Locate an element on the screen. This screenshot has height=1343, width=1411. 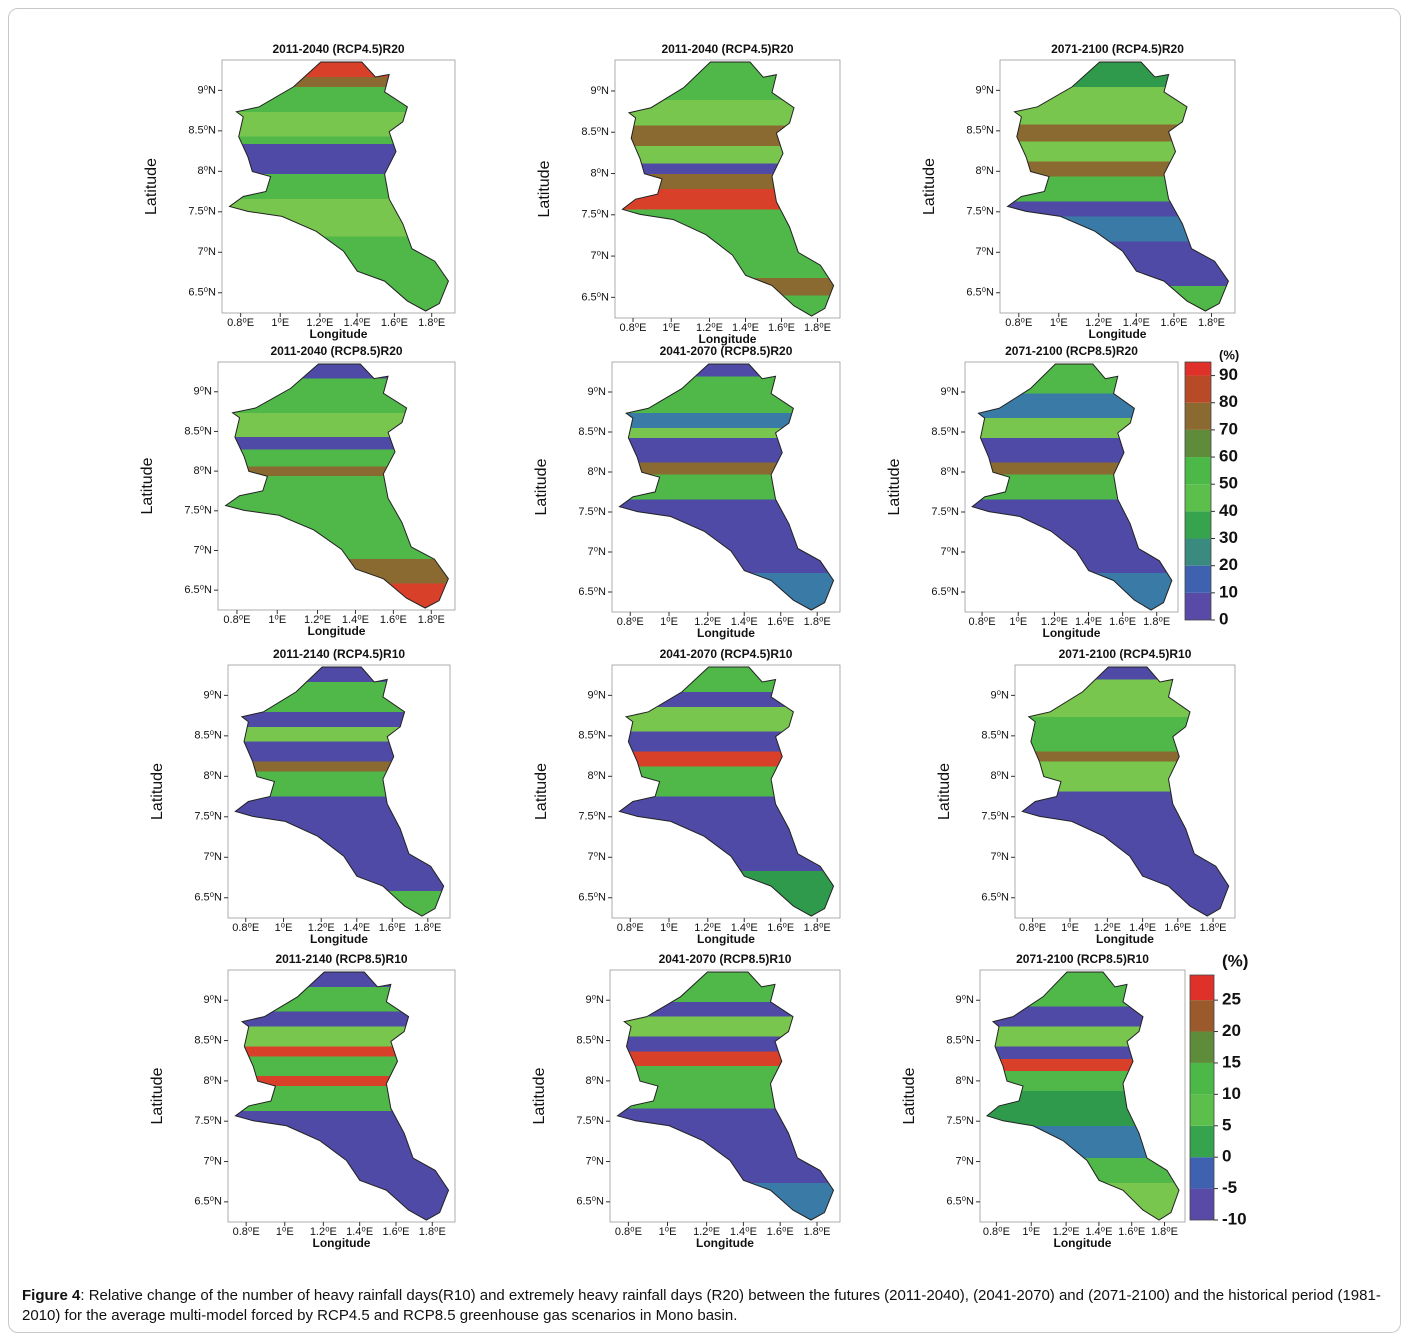
colorbar-tick-label: 90 is located at coordinates (1228, 374).